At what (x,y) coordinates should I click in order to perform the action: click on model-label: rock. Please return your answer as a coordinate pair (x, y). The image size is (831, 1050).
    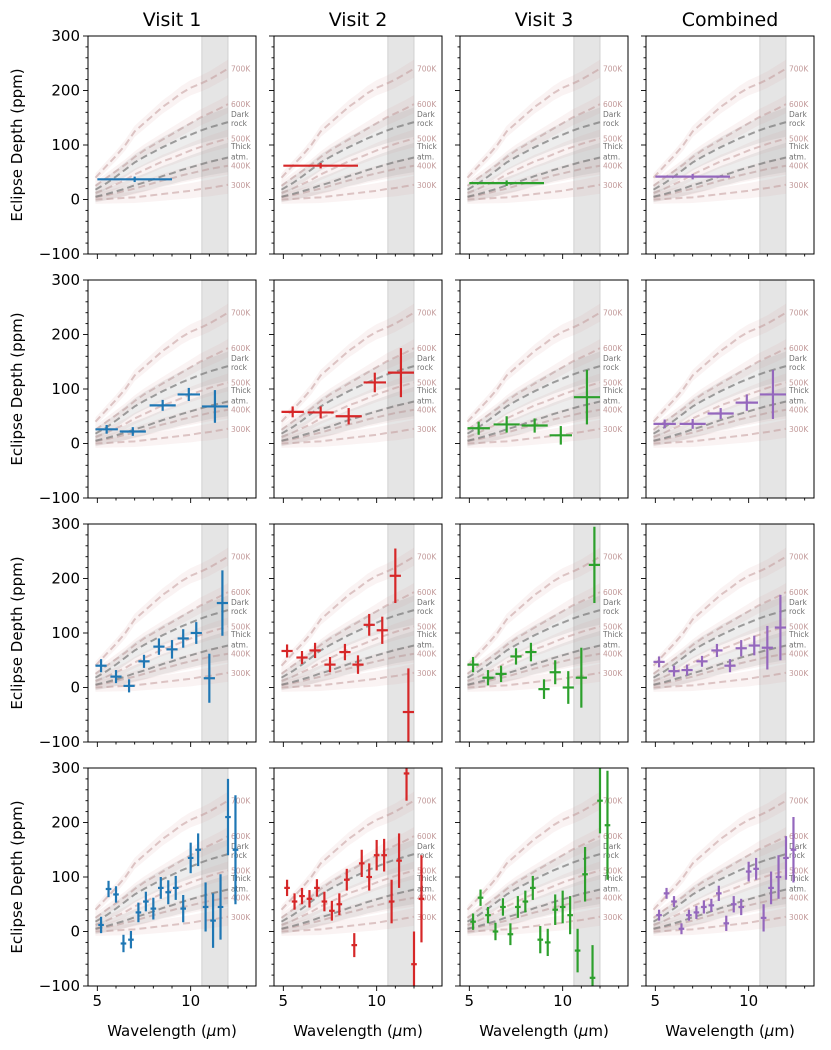
    Looking at the image, I should click on (611, 367).